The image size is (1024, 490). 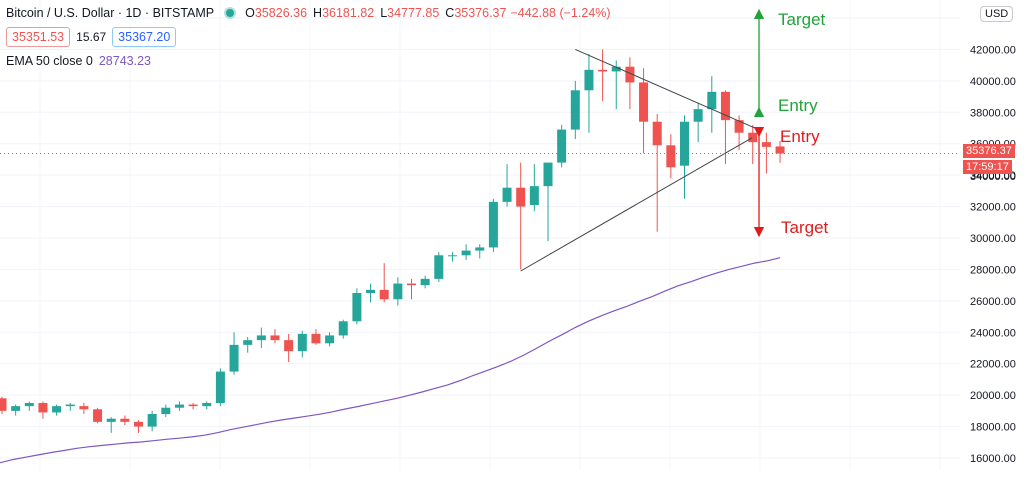 I want to click on ema-value: 28743.23, so click(x=124, y=61).